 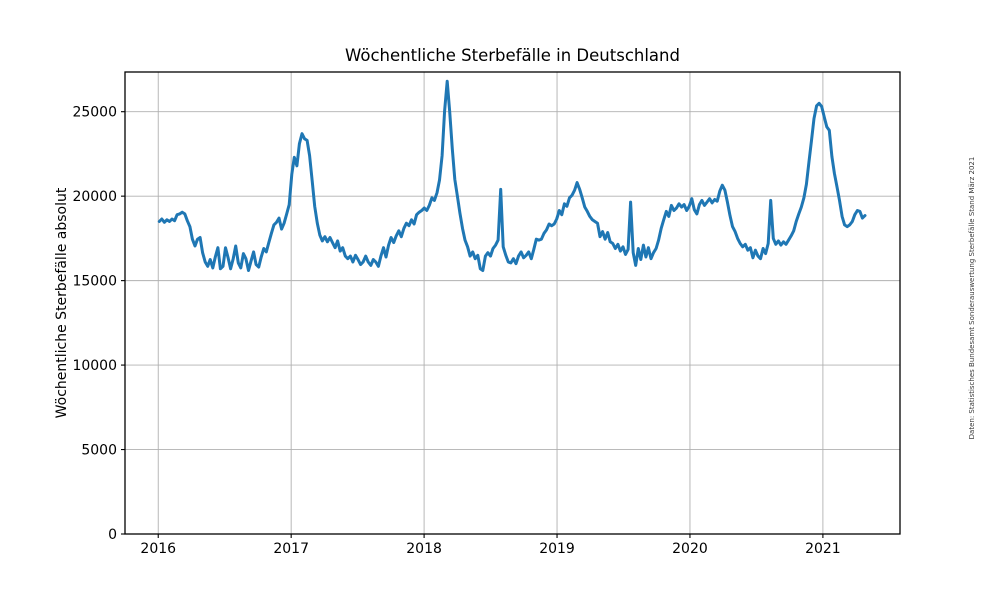 I want to click on x-tick-label: 2016, so click(x=158, y=549).